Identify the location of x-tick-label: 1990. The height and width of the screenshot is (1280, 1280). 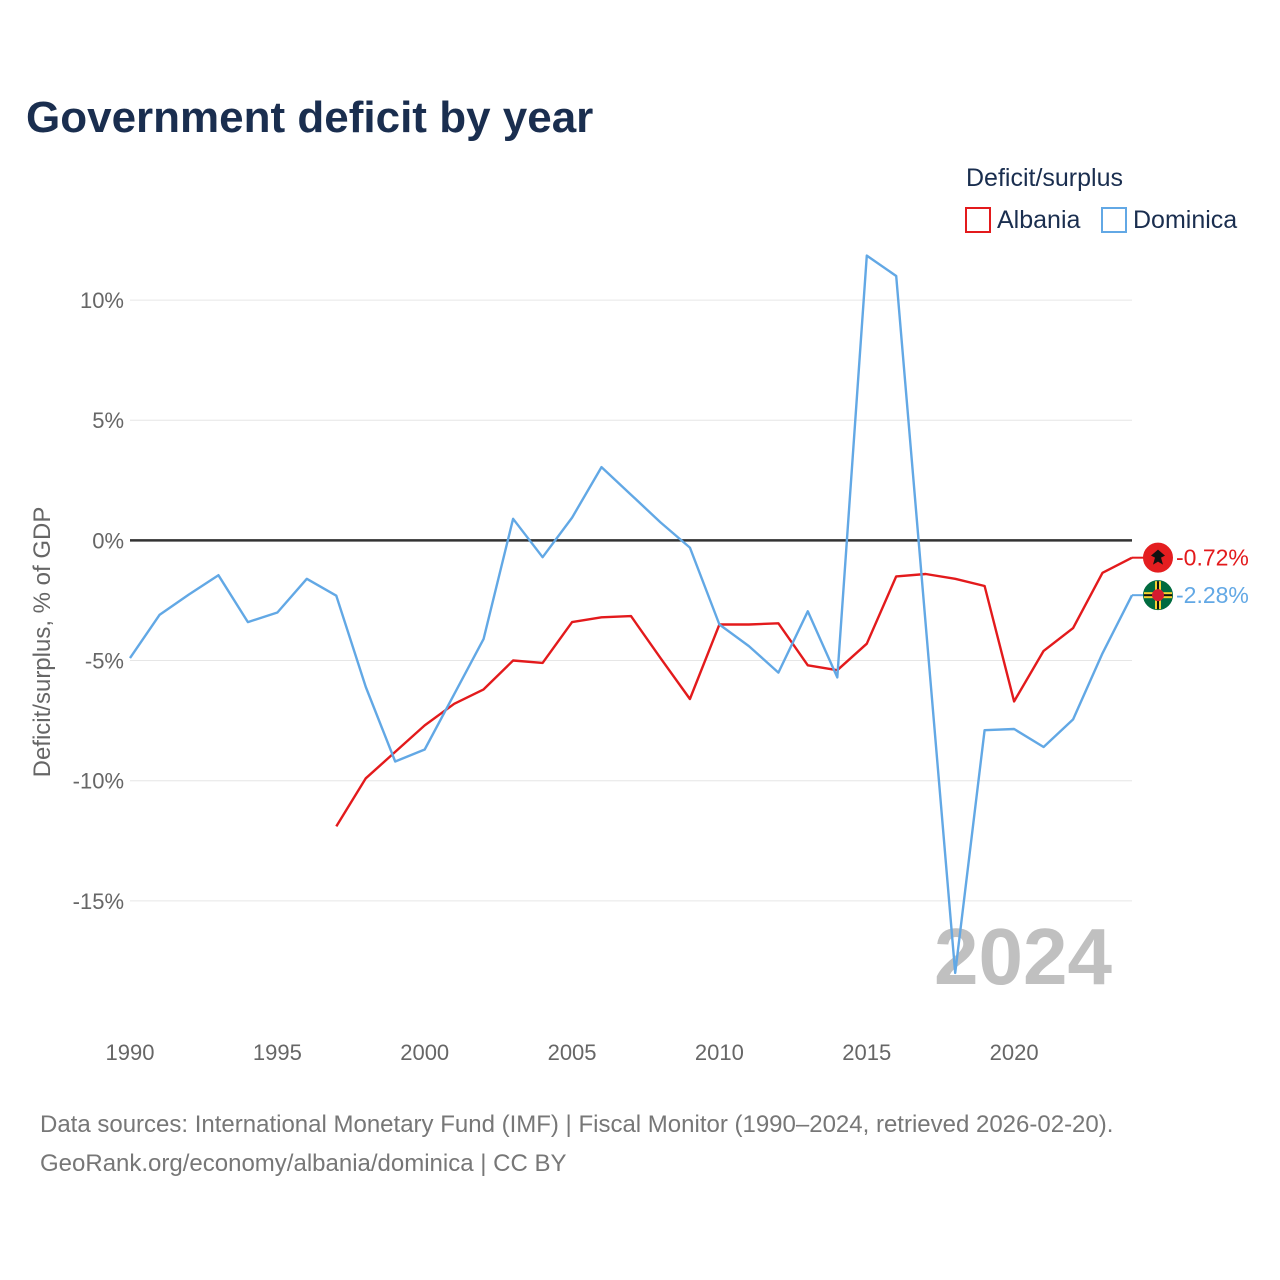
(130, 1052).